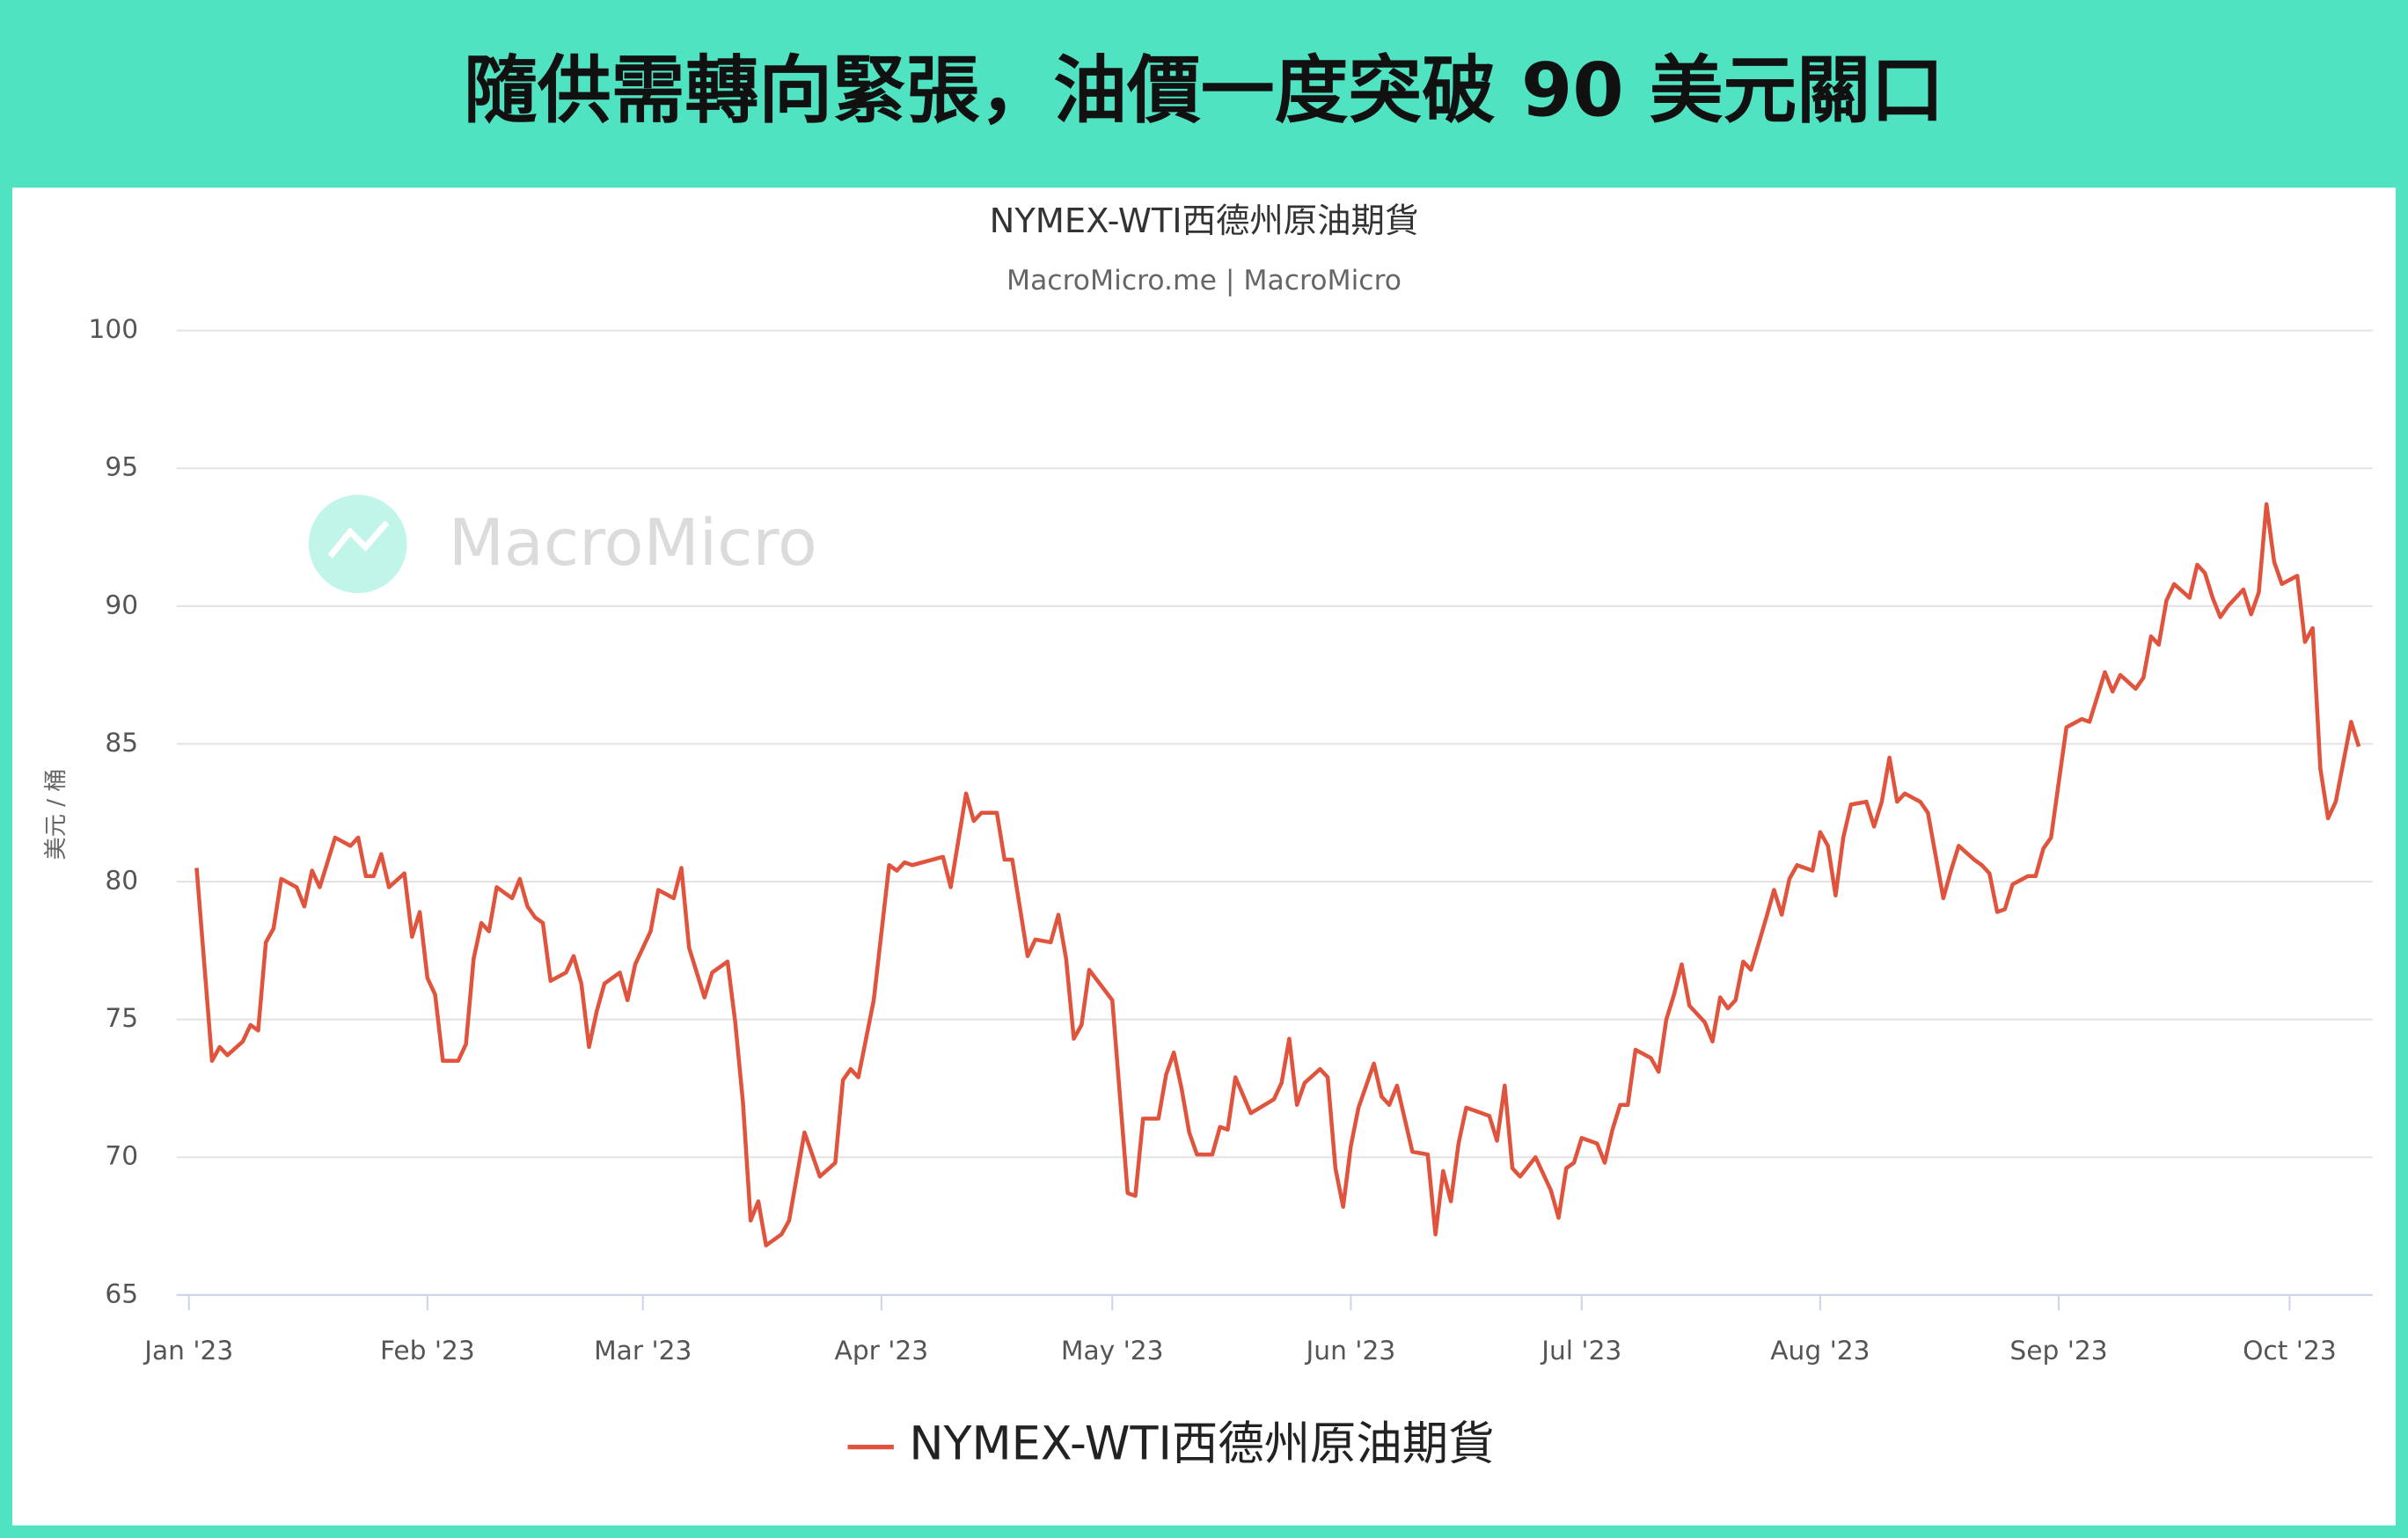 The image size is (2408, 1538). I want to click on x-tick-label: Aug '23, so click(1820, 1350).